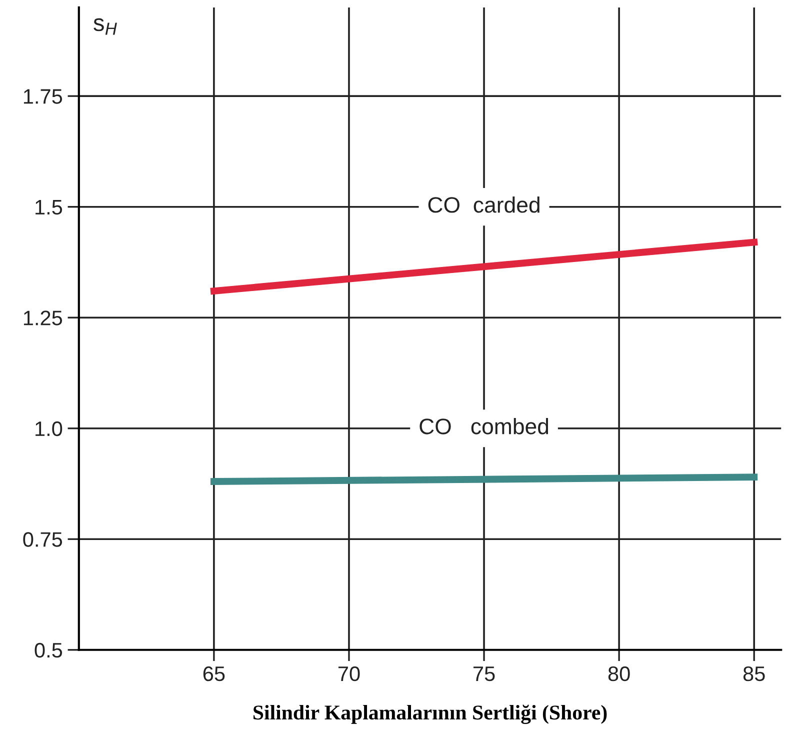  What do you see at coordinates (484, 674) in the screenshot?
I see `x-tick-label: 75` at bounding box center [484, 674].